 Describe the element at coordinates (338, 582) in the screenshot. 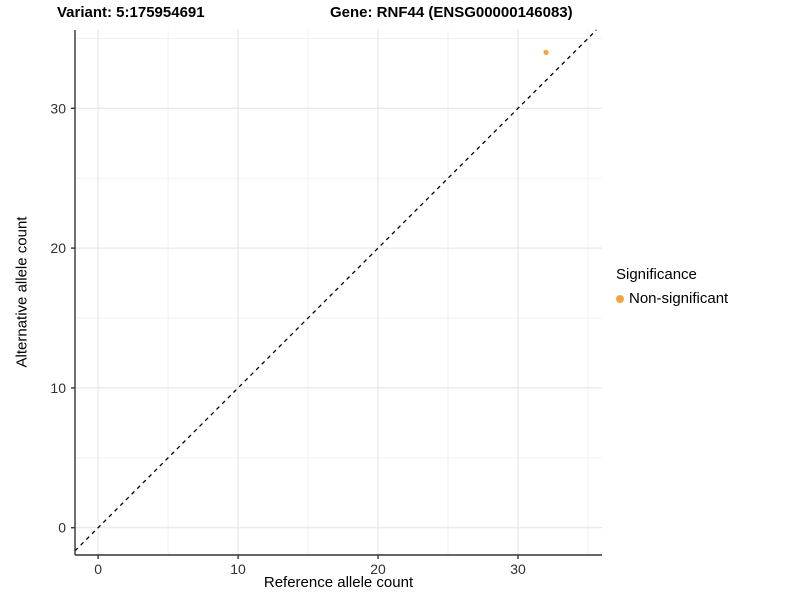

I see `x-axis-title: Reference allele count` at that location.